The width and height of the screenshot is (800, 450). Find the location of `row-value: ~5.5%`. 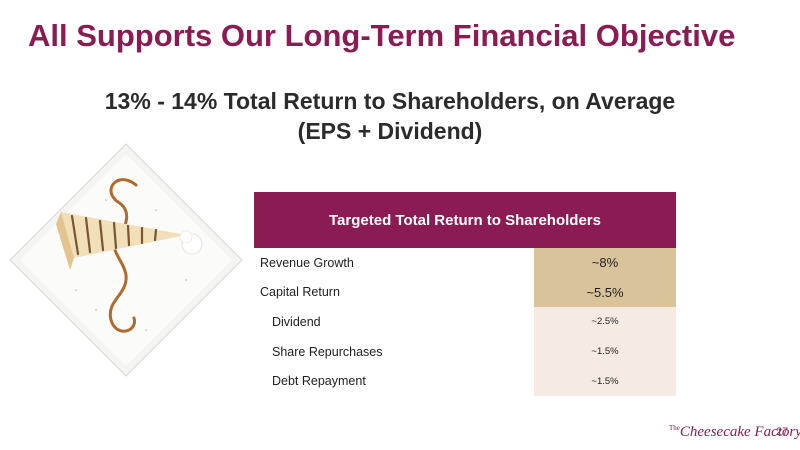

row-value: ~5.5% is located at coordinates (605, 292).